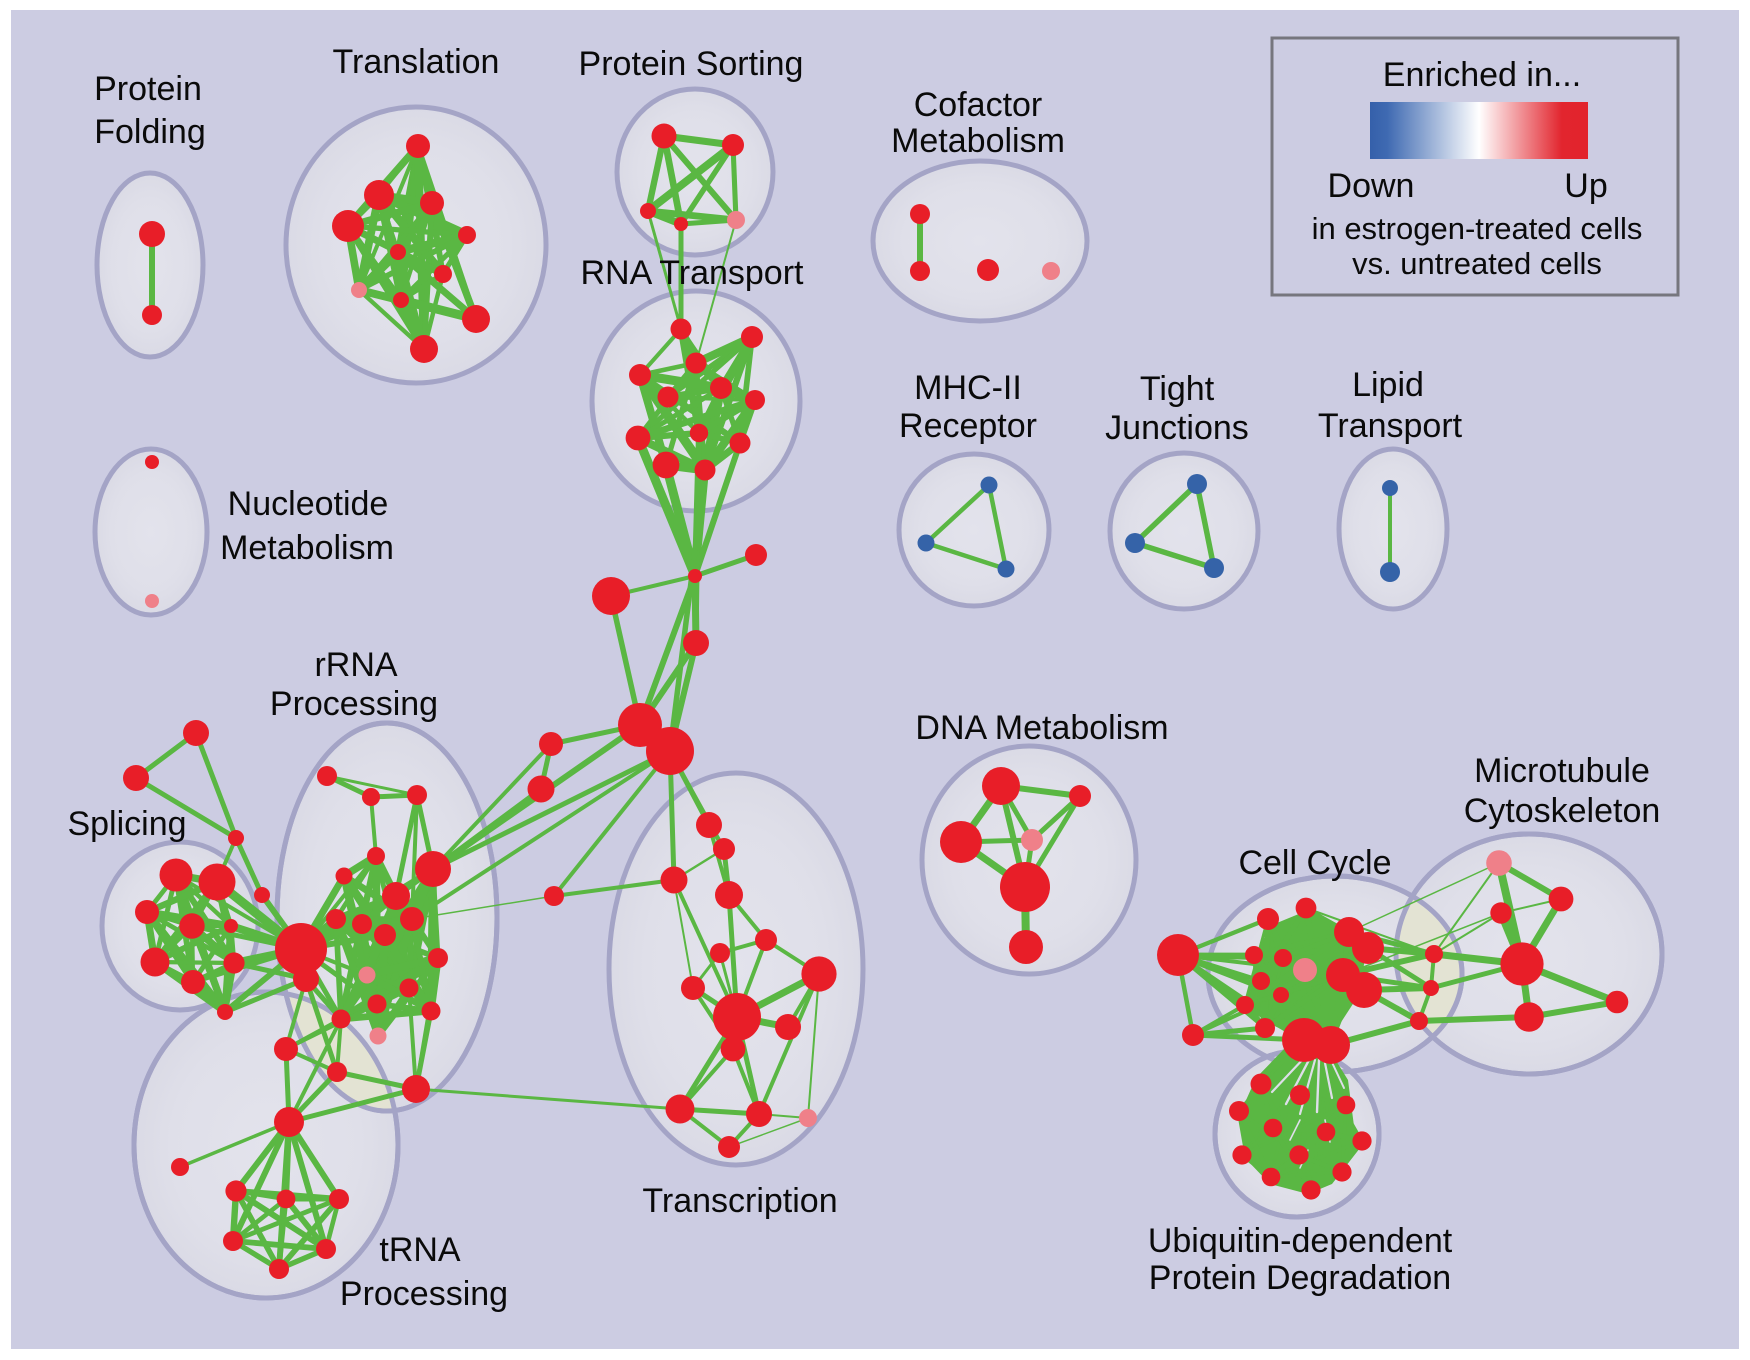 This screenshot has width=1750, height=1360. I want to click on svg-text: Tight, so click(1177, 389).